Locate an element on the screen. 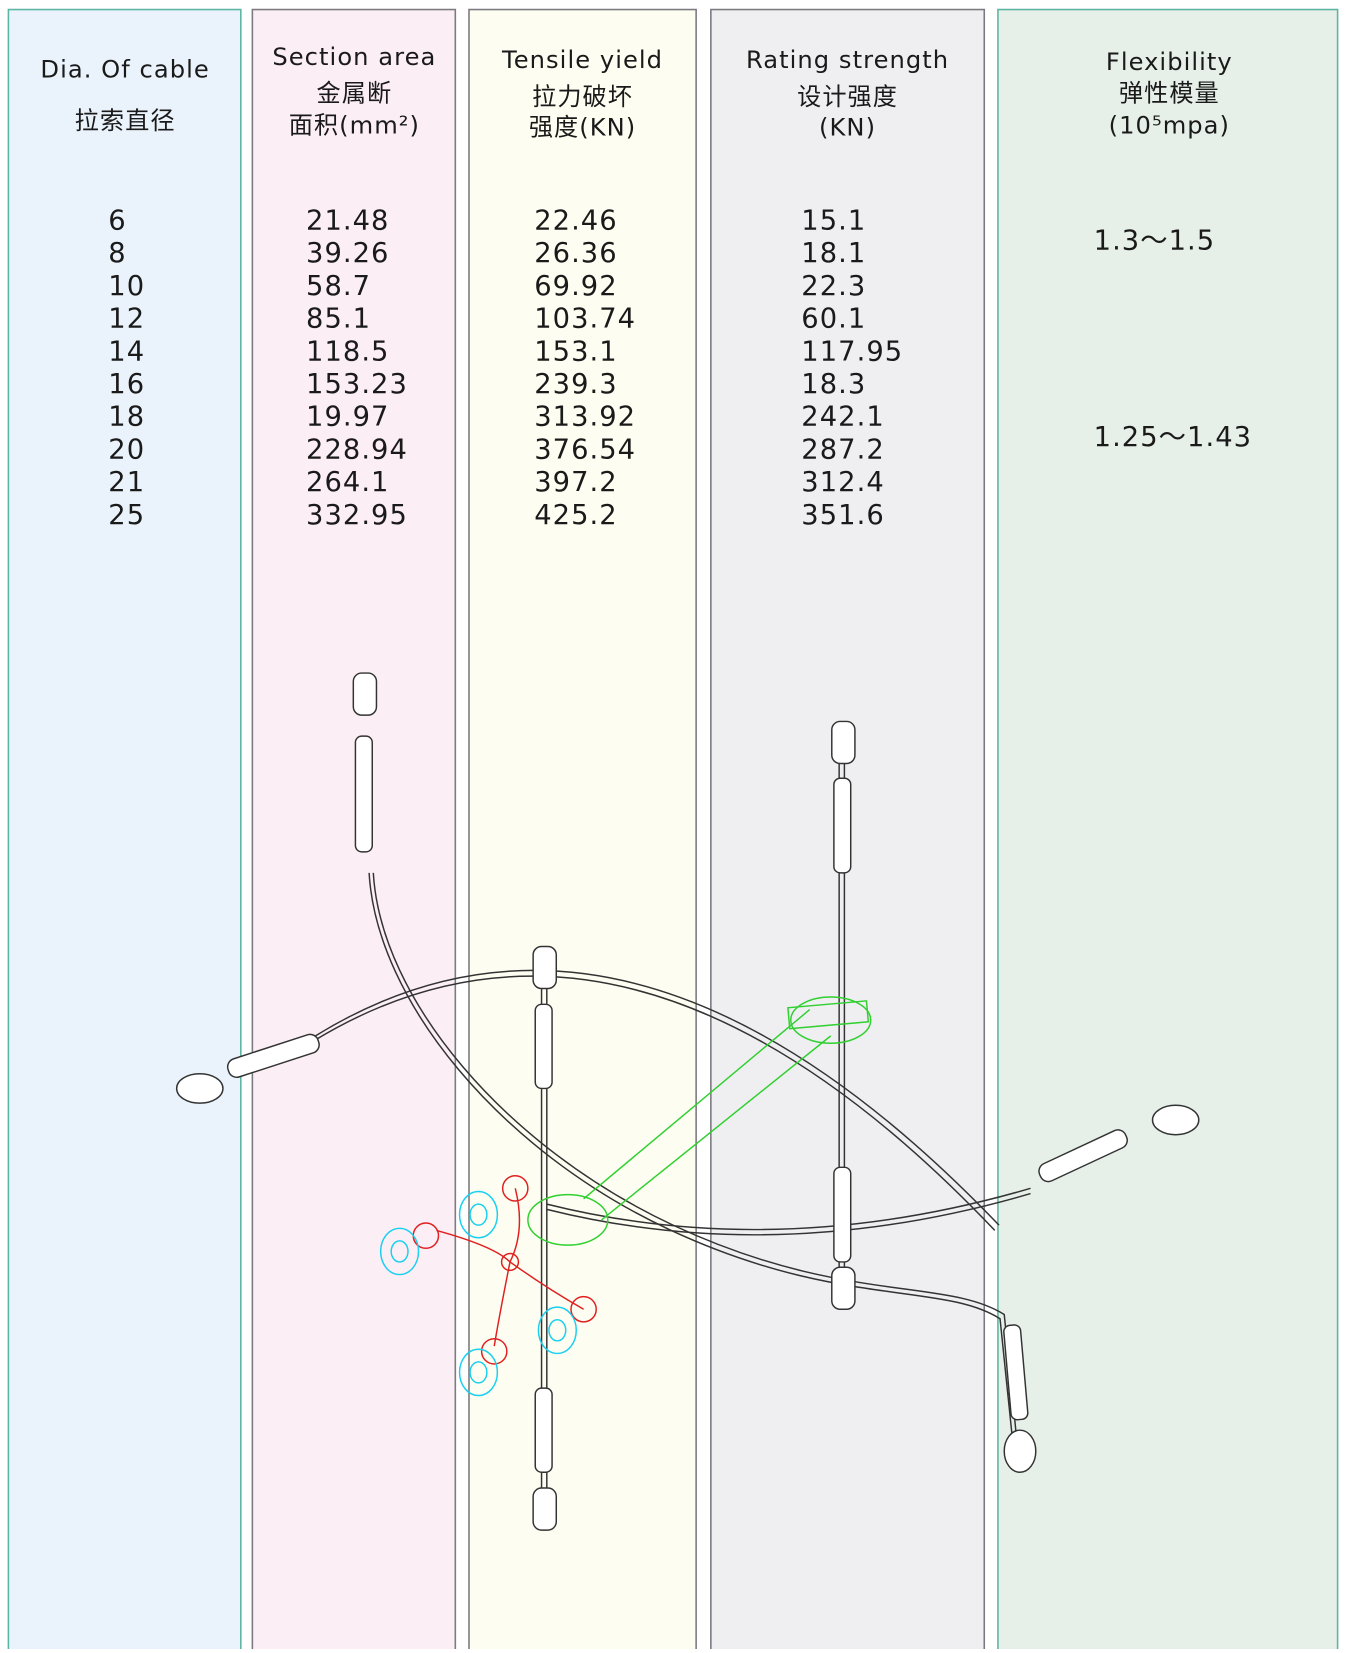 This screenshot has height=1653, width=1346. column-header: Section area is located at coordinates (354, 57).